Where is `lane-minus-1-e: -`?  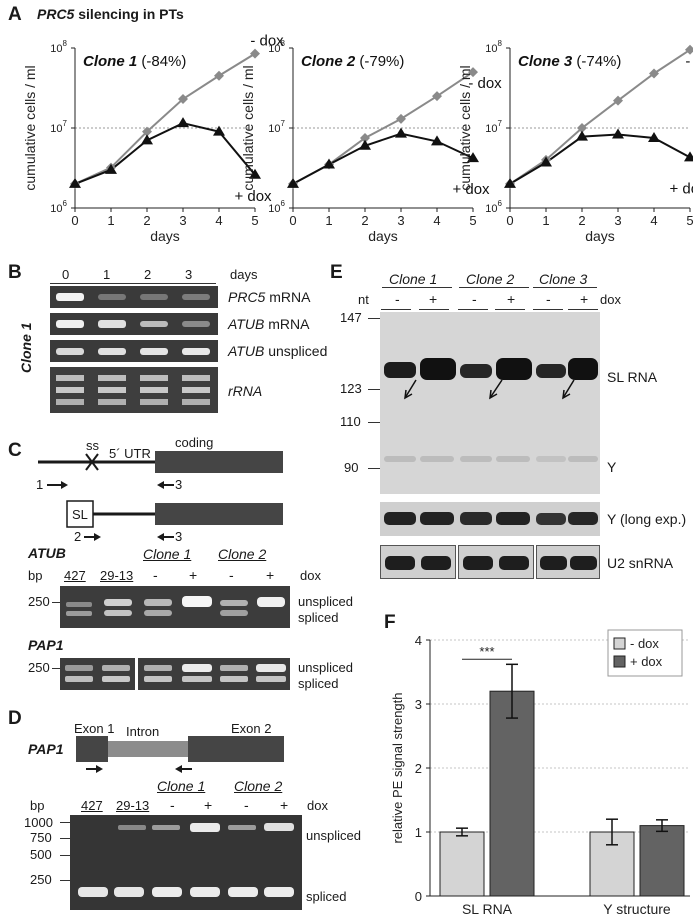
lane-minus-1-e: - is located at coordinates (397, 299).